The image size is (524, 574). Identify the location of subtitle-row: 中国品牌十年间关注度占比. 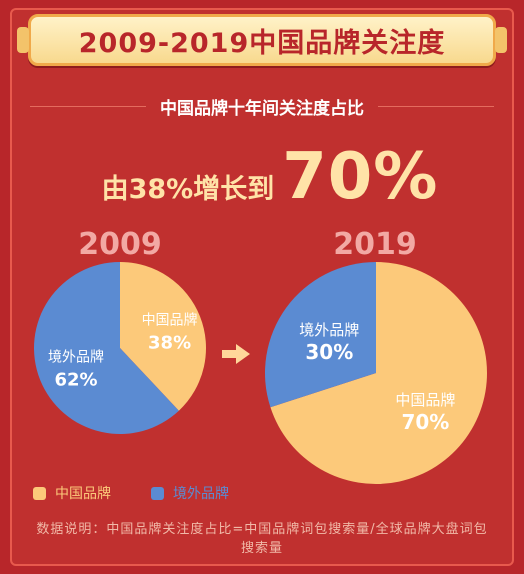
(262, 107).